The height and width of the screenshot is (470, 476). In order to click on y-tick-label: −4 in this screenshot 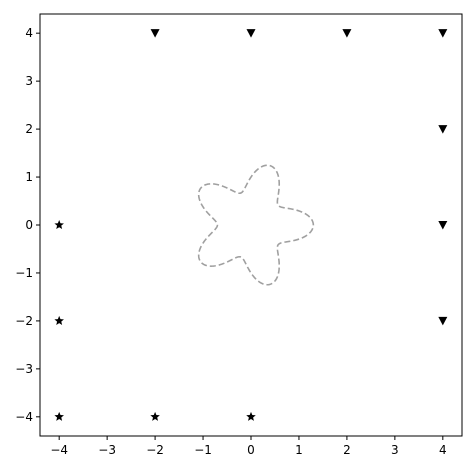, I will do `click(24, 417)`.